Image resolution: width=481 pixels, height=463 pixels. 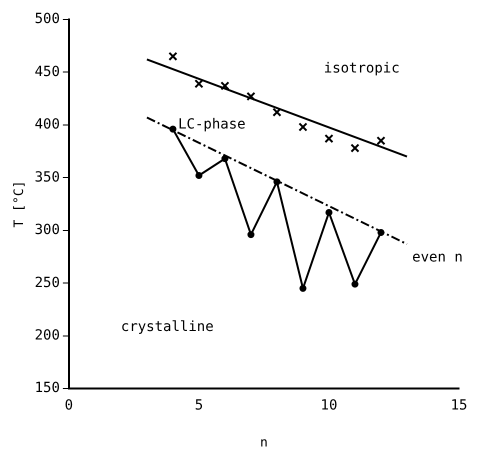 What do you see at coordinates (362, 68) in the screenshot?
I see `annotation: isotropic` at bounding box center [362, 68].